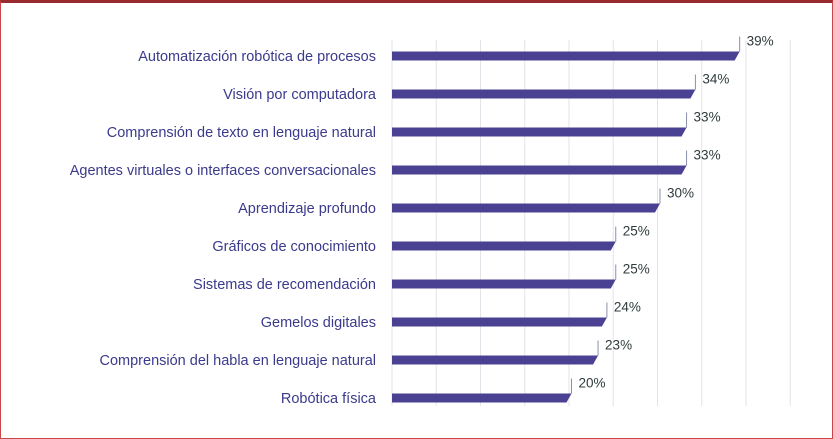 This screenshot has width=833, height=439. Describe the element at coordinates (760, 41) in the screenshot. I see `value-label: 39%` at that location.